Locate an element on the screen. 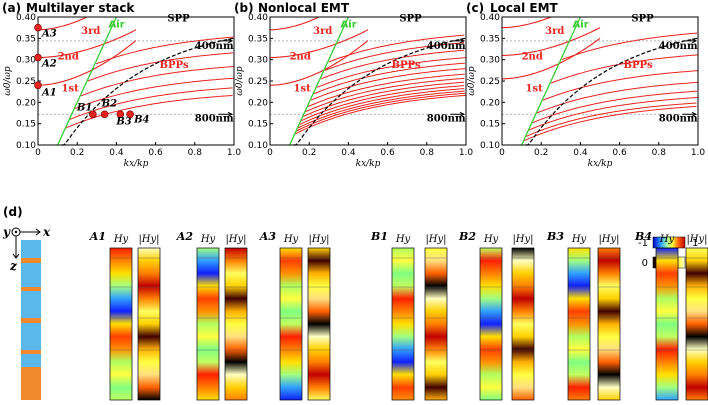  mode-point-label: A2 is located at coordinates (49, 64).